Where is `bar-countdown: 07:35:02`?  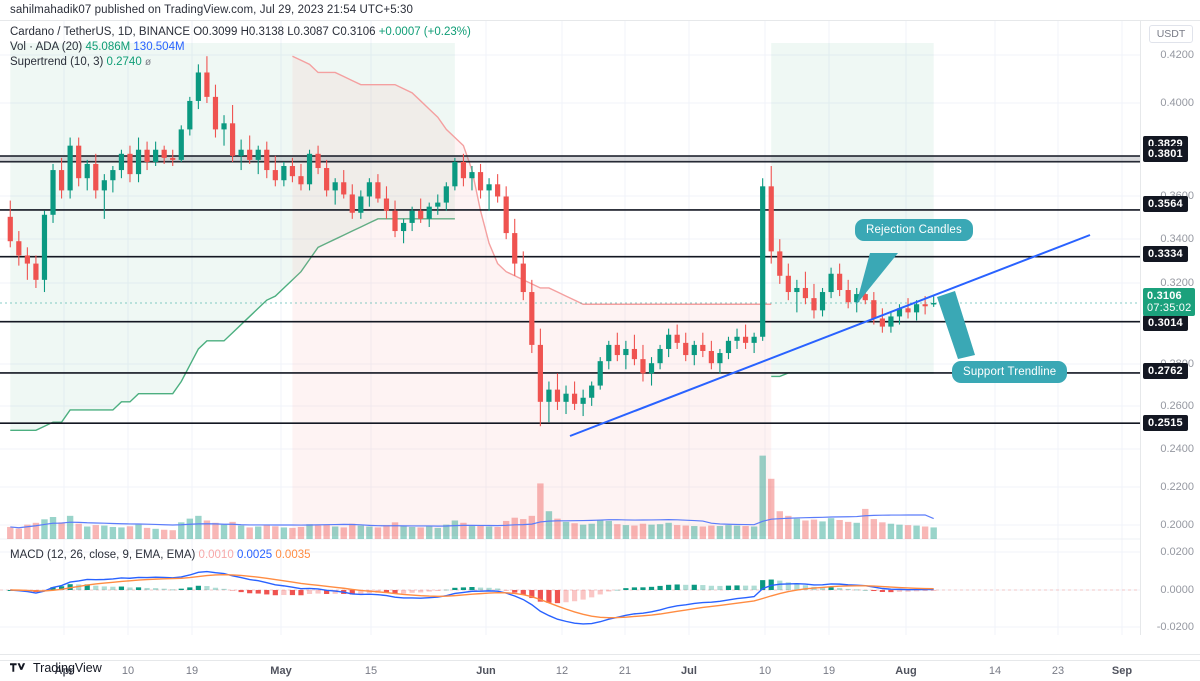
bar-countdown: 07:35:02 is located at coordinates (1169, 308).